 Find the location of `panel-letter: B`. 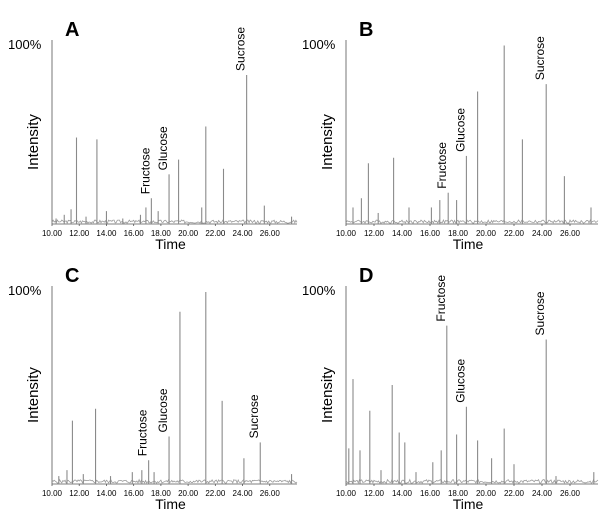

panel-letter: B is located at coordinates (366, 30).